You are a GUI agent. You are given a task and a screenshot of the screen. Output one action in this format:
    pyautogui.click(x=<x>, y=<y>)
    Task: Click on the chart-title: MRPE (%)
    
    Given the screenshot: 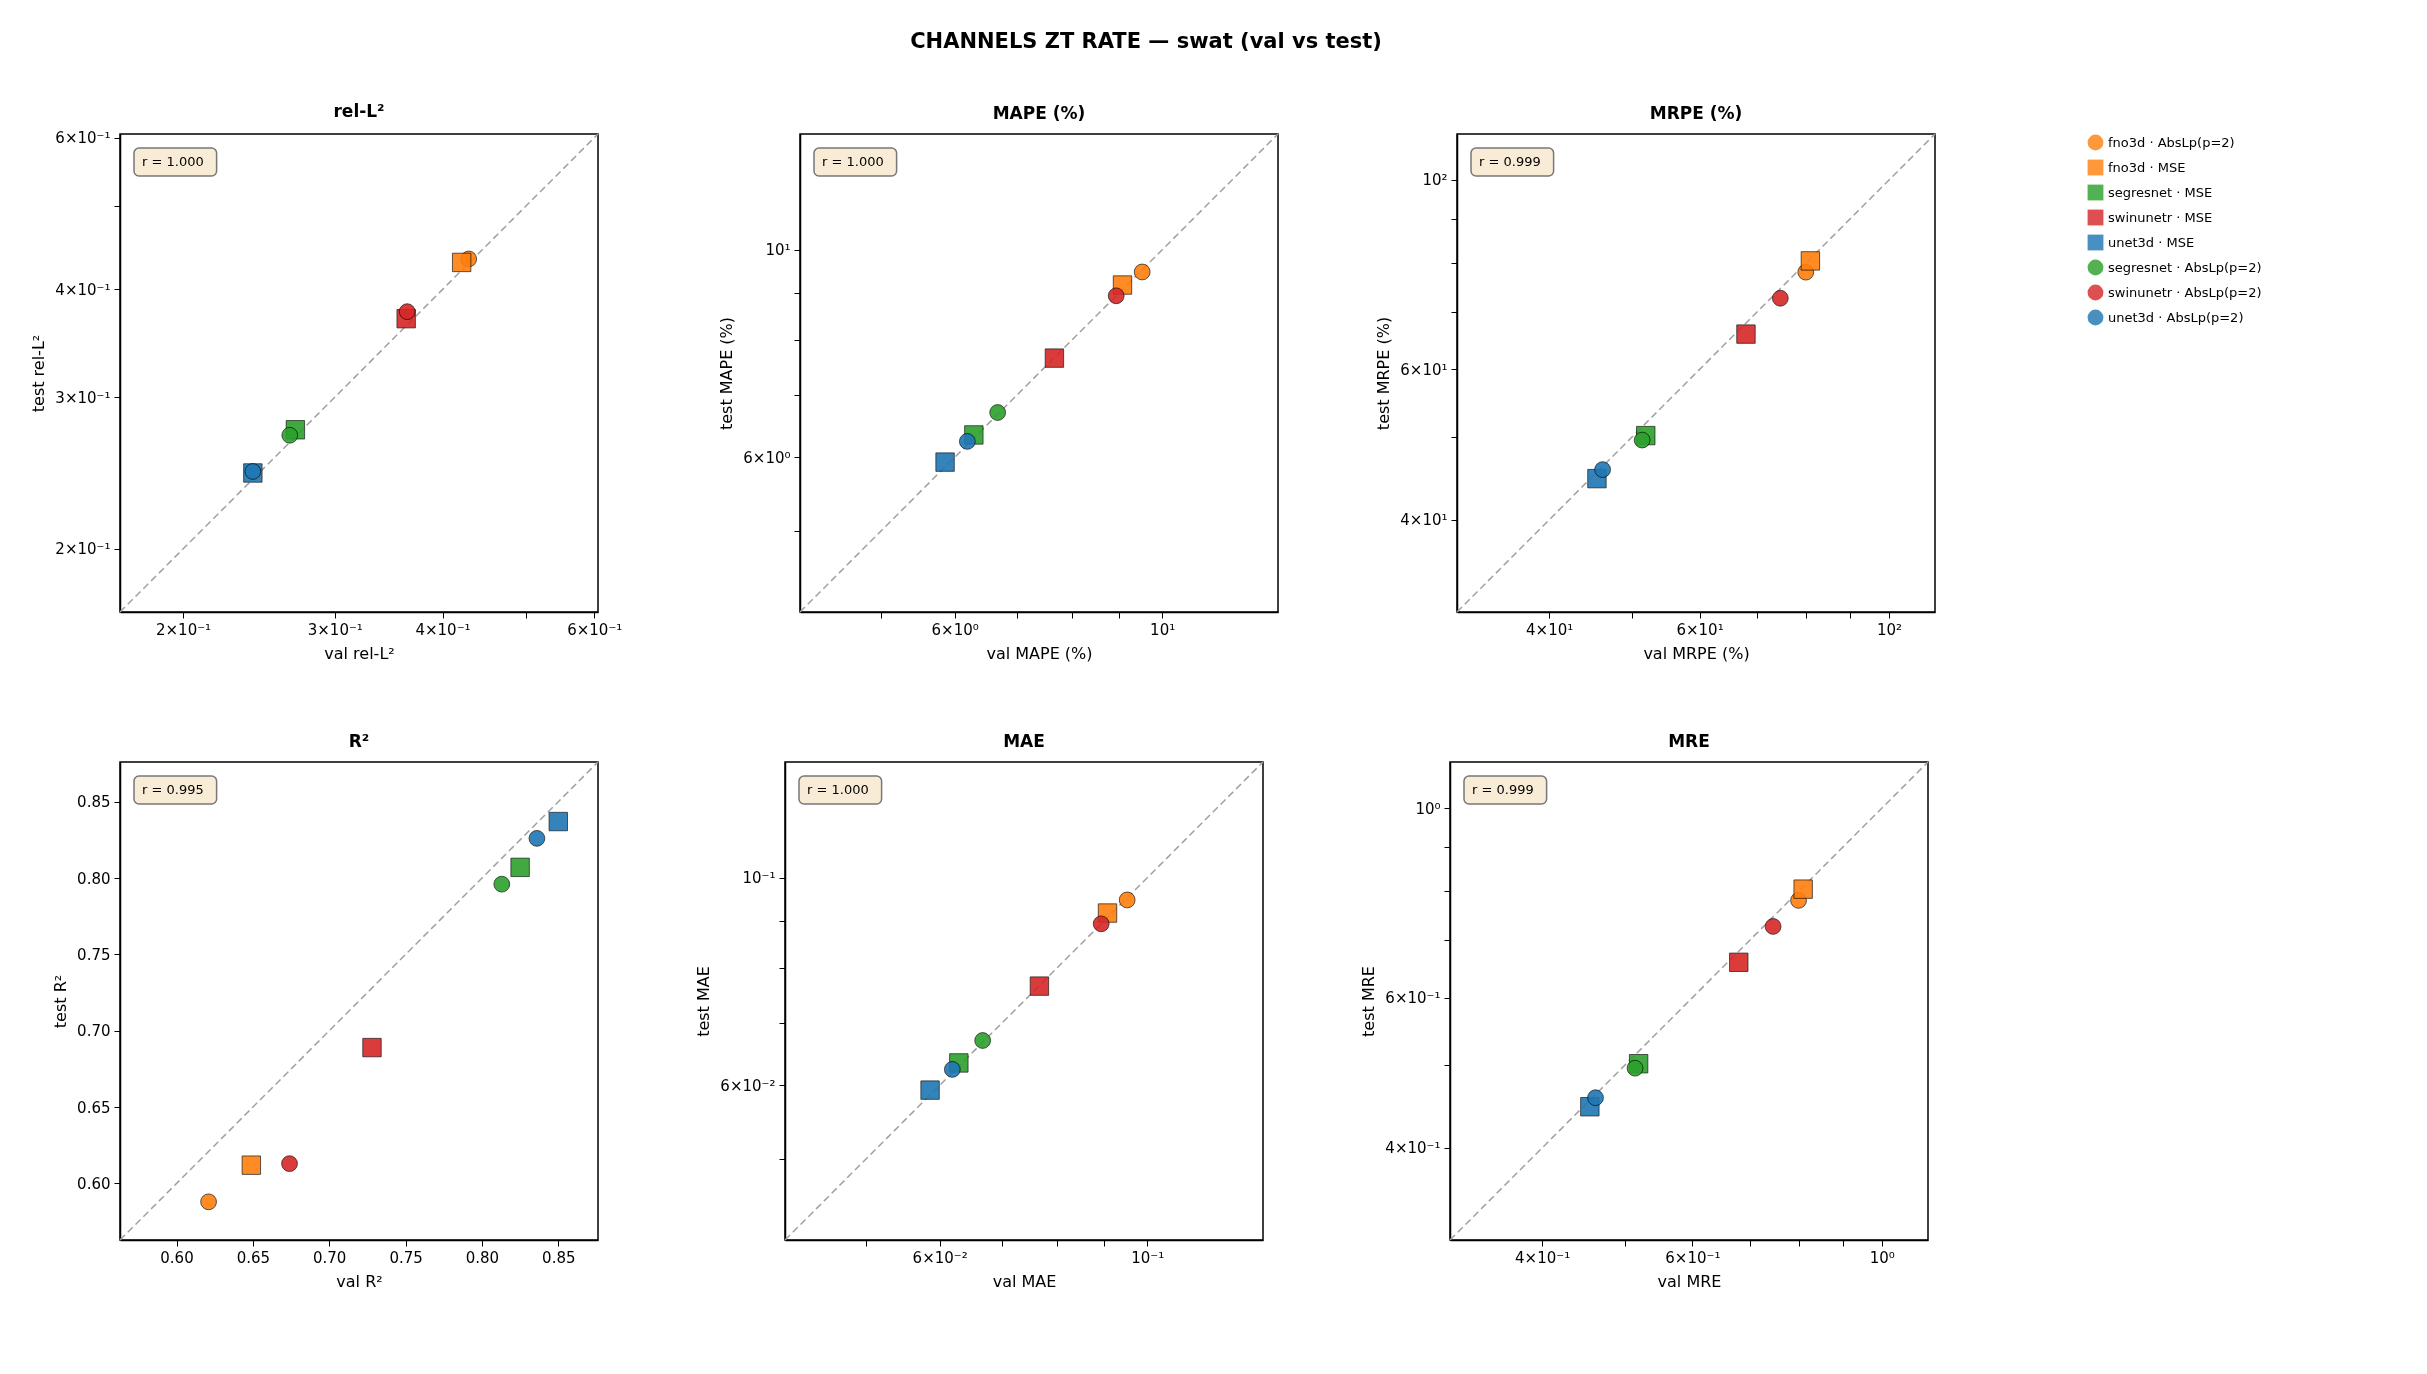 What is the action you would take?
    pyautogui.click(x=1696, y=113)
    